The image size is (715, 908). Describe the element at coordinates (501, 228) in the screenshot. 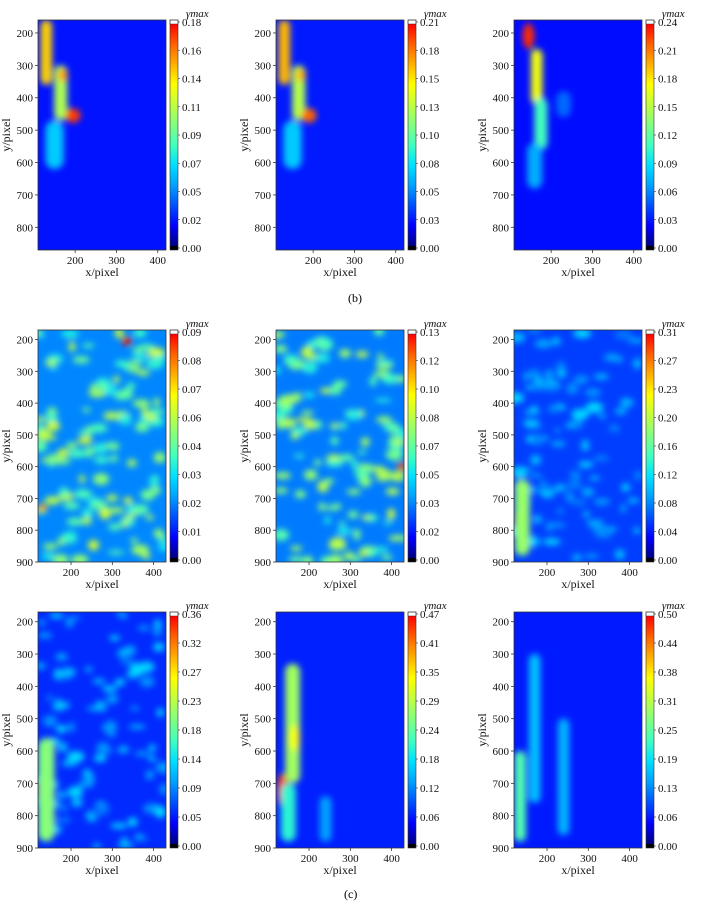

I see `y-tick-label: 800` at that location.